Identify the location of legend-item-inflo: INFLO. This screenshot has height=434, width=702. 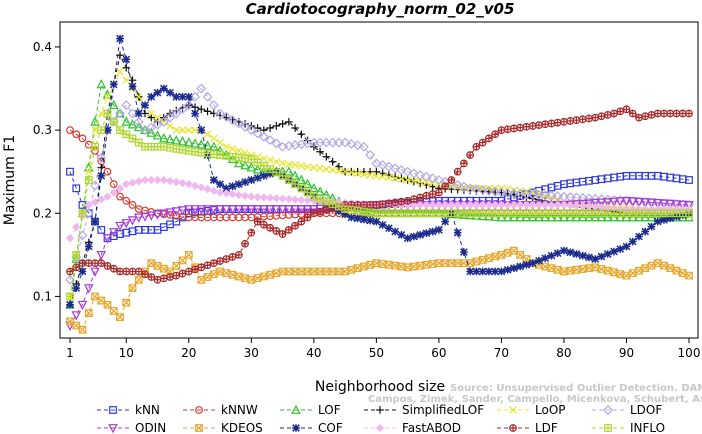
(628, 427).